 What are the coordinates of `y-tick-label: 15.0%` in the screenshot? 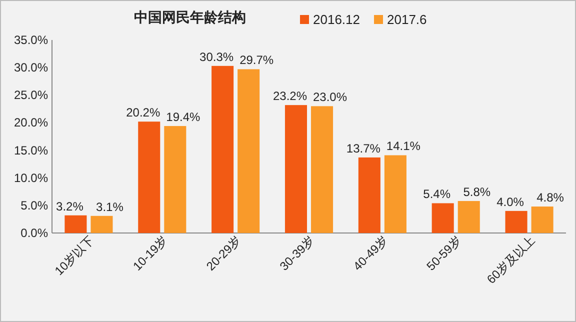 It's located at (31, 150).